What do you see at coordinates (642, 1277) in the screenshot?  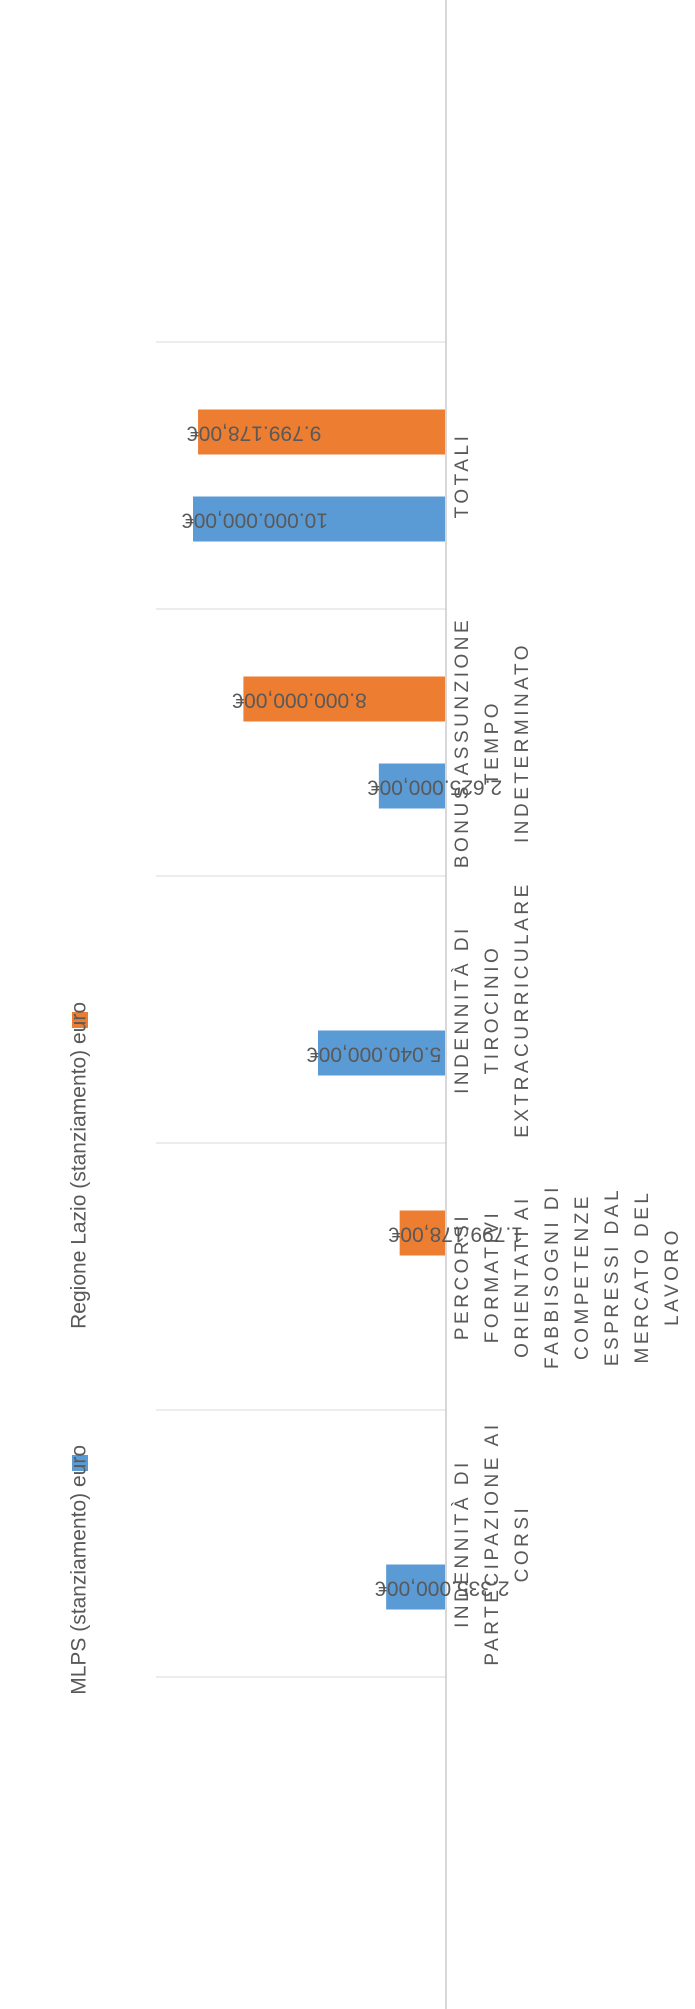 I see `category-label: MERCATO DEL` at bounding box center [642, 1277].